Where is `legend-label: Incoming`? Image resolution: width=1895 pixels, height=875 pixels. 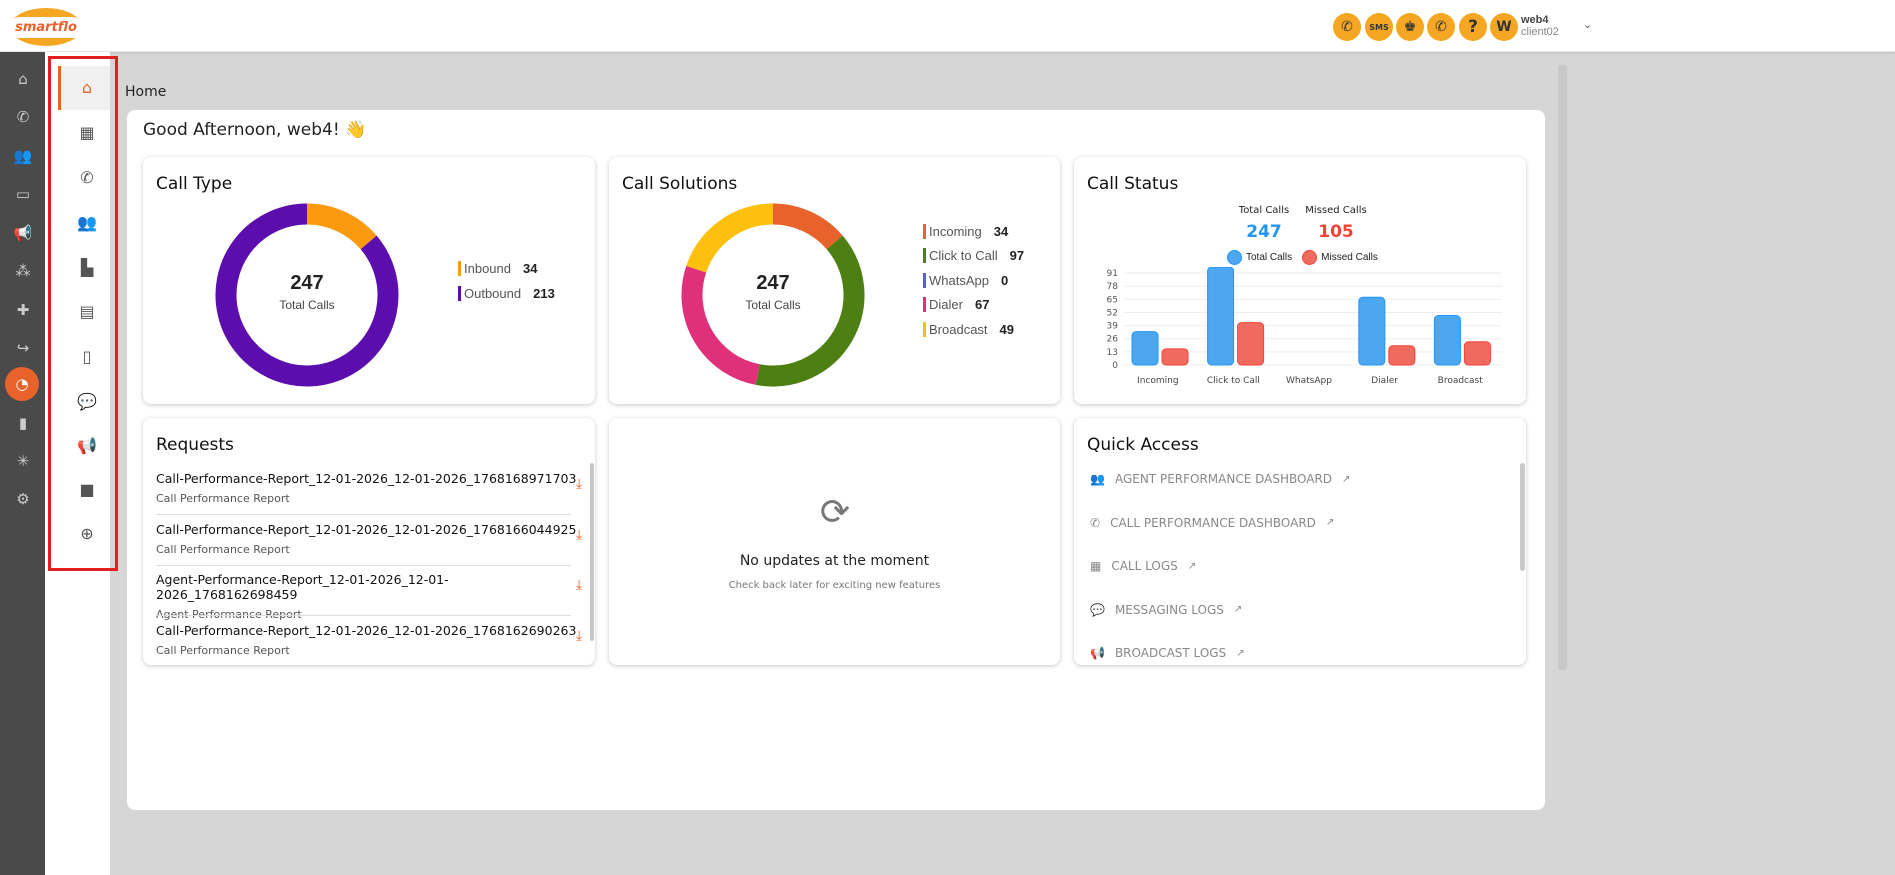 legend-label: Incoming is located at coordinates (955, 231).